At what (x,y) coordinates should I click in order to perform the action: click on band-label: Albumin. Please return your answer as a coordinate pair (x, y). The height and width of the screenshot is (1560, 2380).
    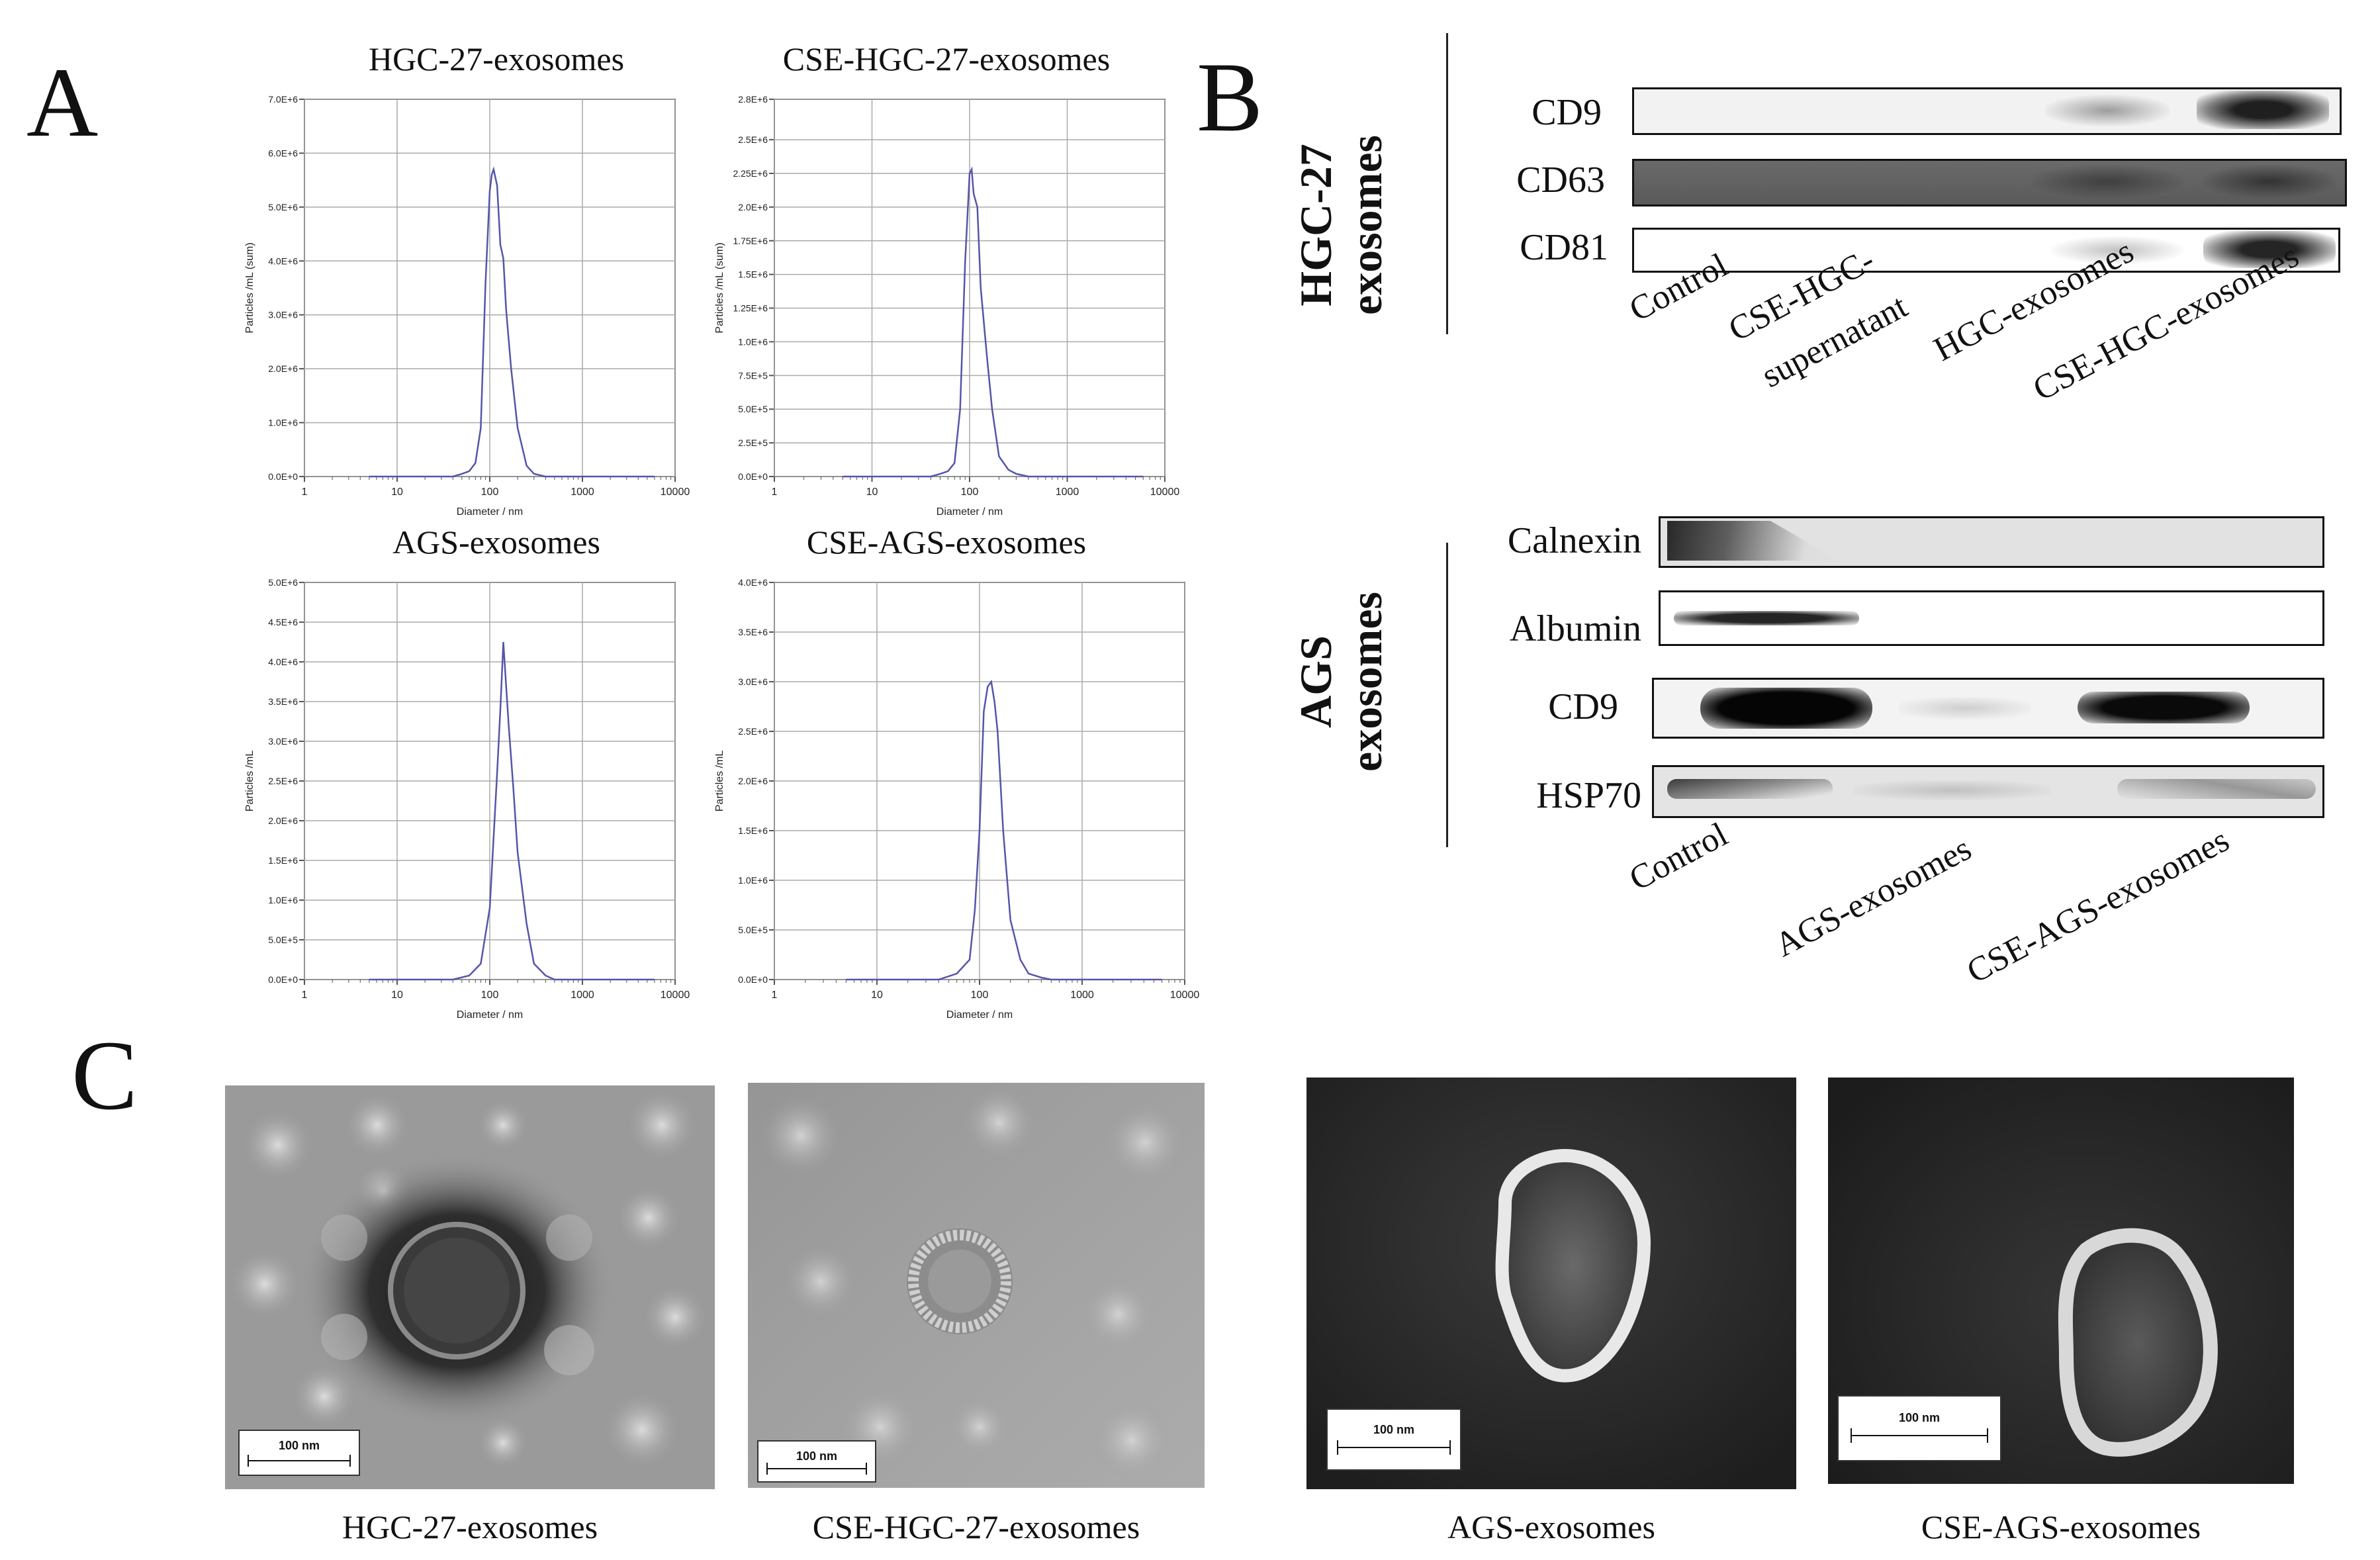
    Looking at the image, I should click on (1575, 628).